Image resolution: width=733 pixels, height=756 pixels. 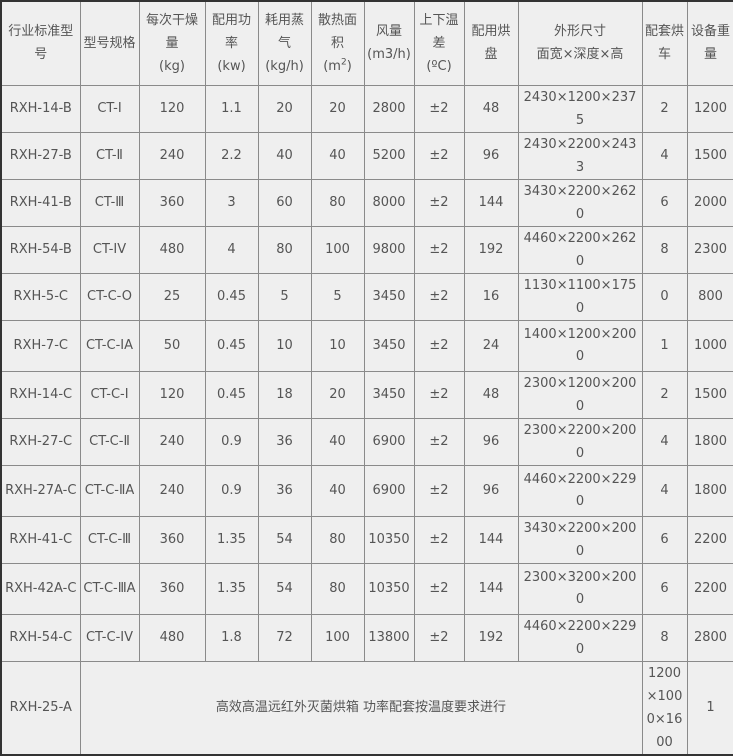 I want to click on table-cell: RXH-27A-C, so click(x=40, y=490).